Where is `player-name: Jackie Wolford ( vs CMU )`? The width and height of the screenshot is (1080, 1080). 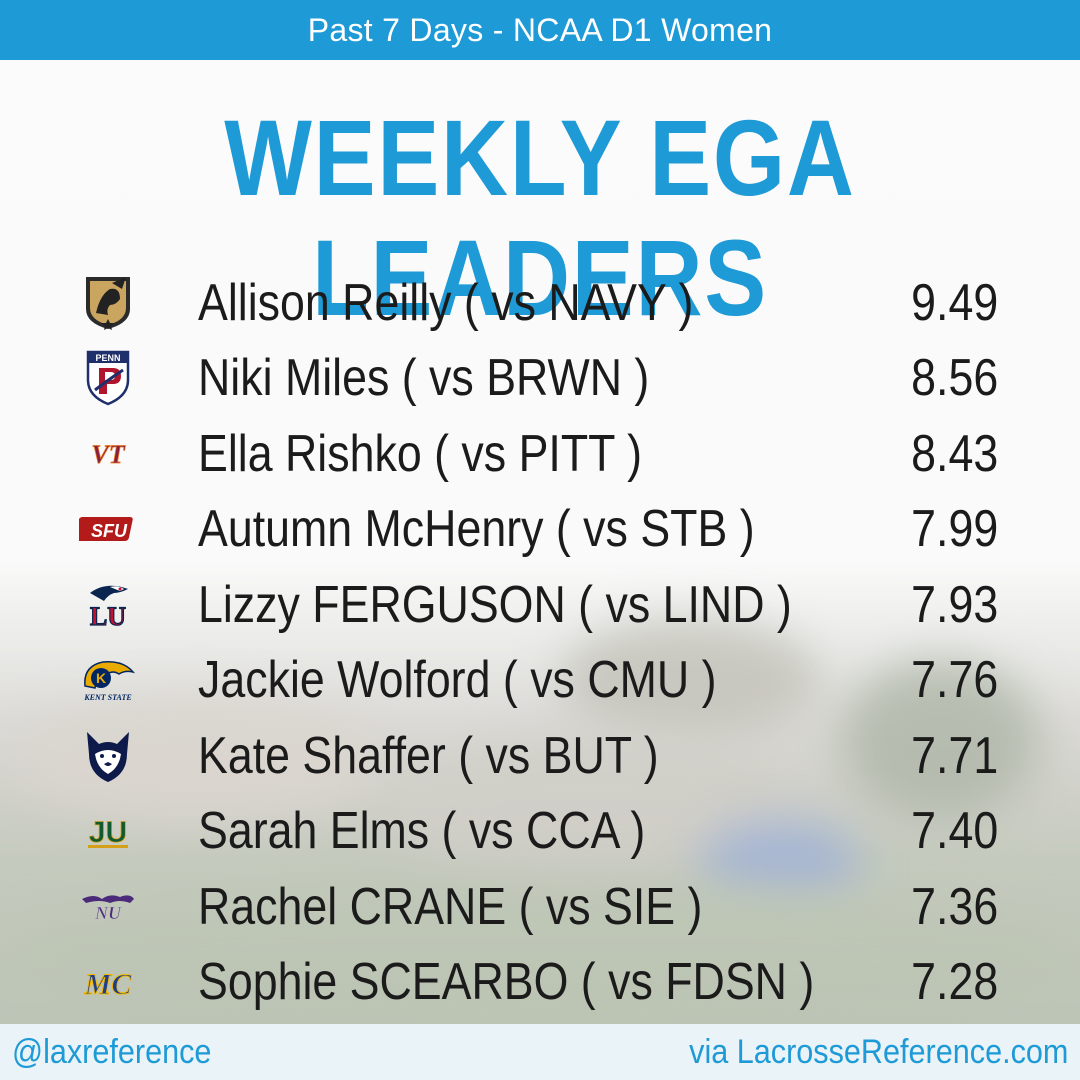 player-name: Jackie Wolford ( vs CMU ) is located at coordinates (457, 680).